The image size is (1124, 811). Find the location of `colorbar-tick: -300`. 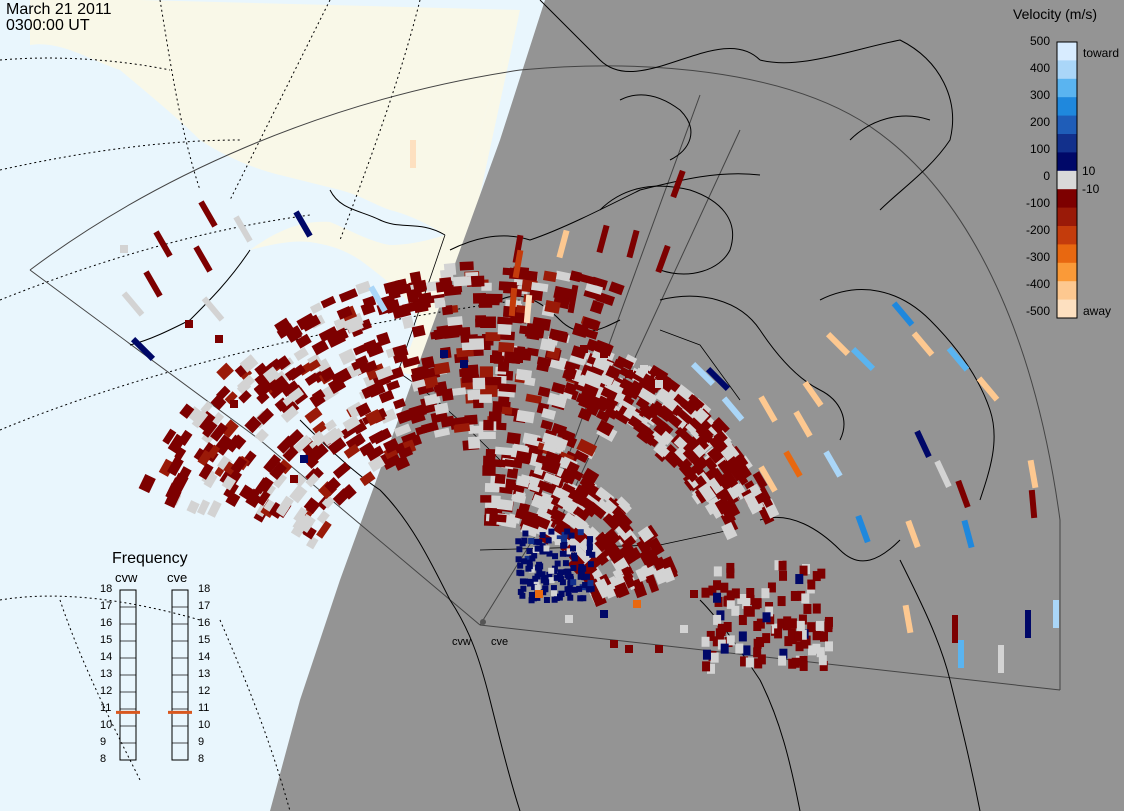

colorbar-tick: -300 is located at coordinates (1037, 257).